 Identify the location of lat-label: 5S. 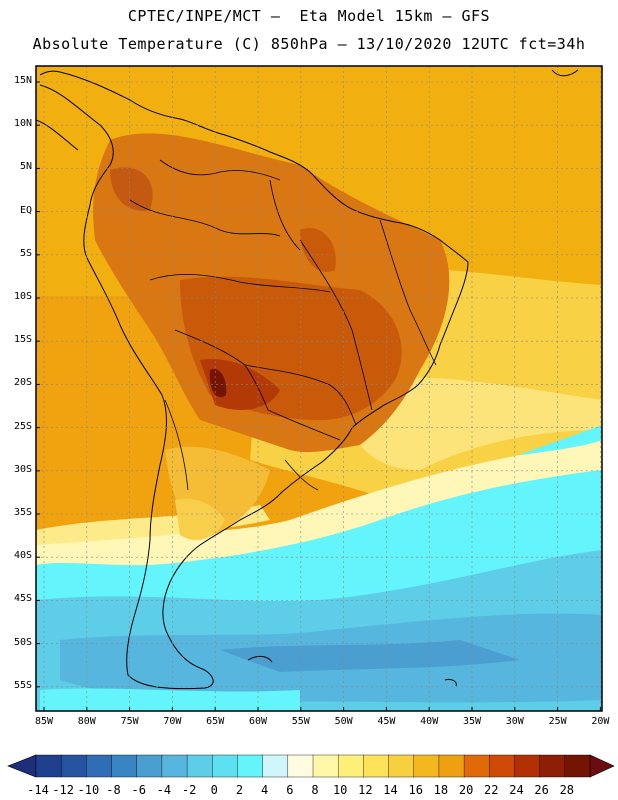
(25, 253).